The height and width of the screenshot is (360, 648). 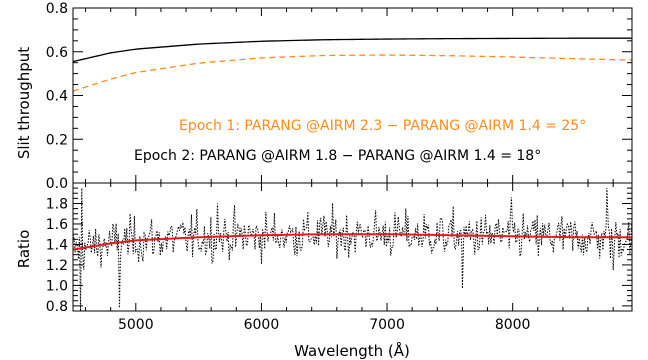 I want to click on y-tick-label: 1.4, so click(x=57, y=245).